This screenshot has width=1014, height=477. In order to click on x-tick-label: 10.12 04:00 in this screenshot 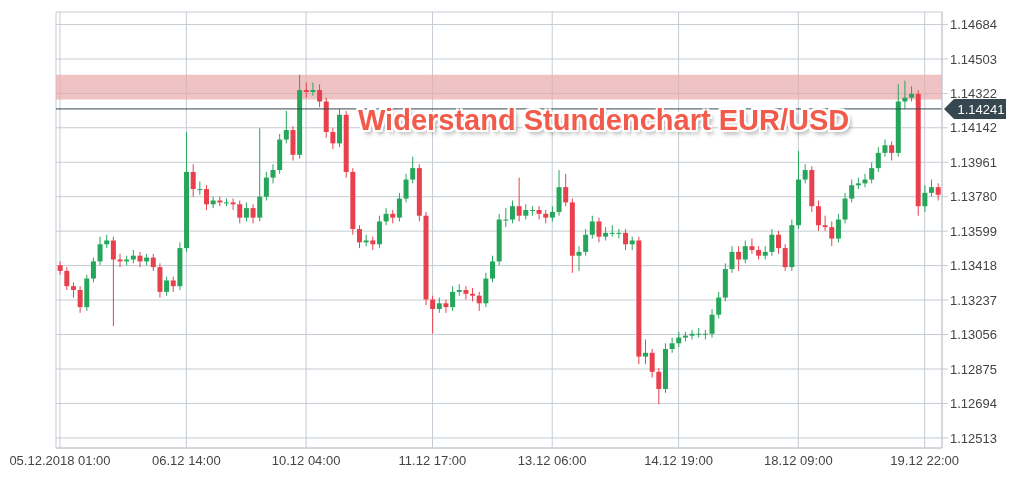, I will do `click(306, 461)`.